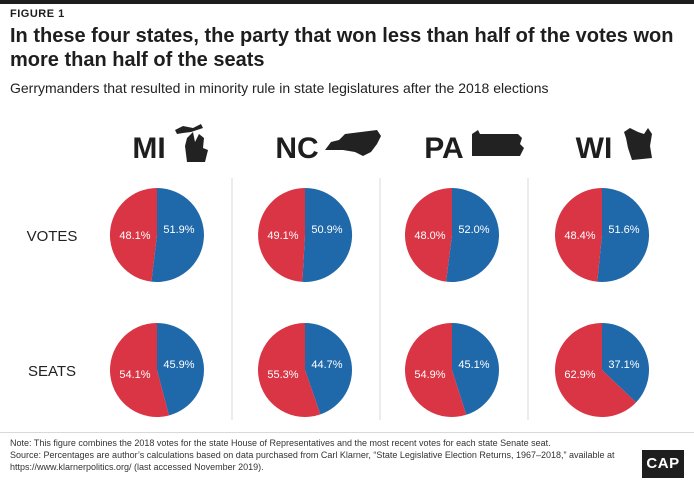 This screenshot has width=694, height=493. I want to click on data-label-blue-mi-votes: 51.9%, so click(178, 230).